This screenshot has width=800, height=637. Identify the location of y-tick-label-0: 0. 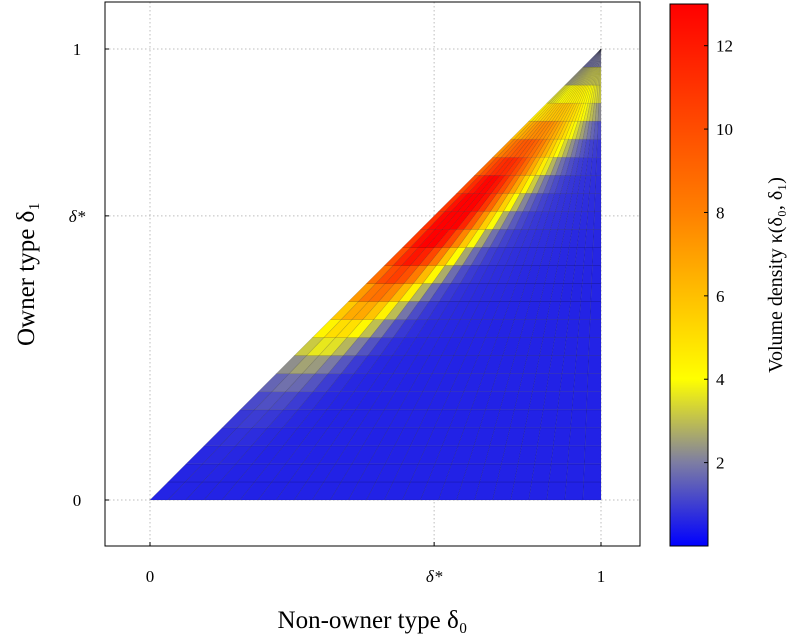
(77, 500).